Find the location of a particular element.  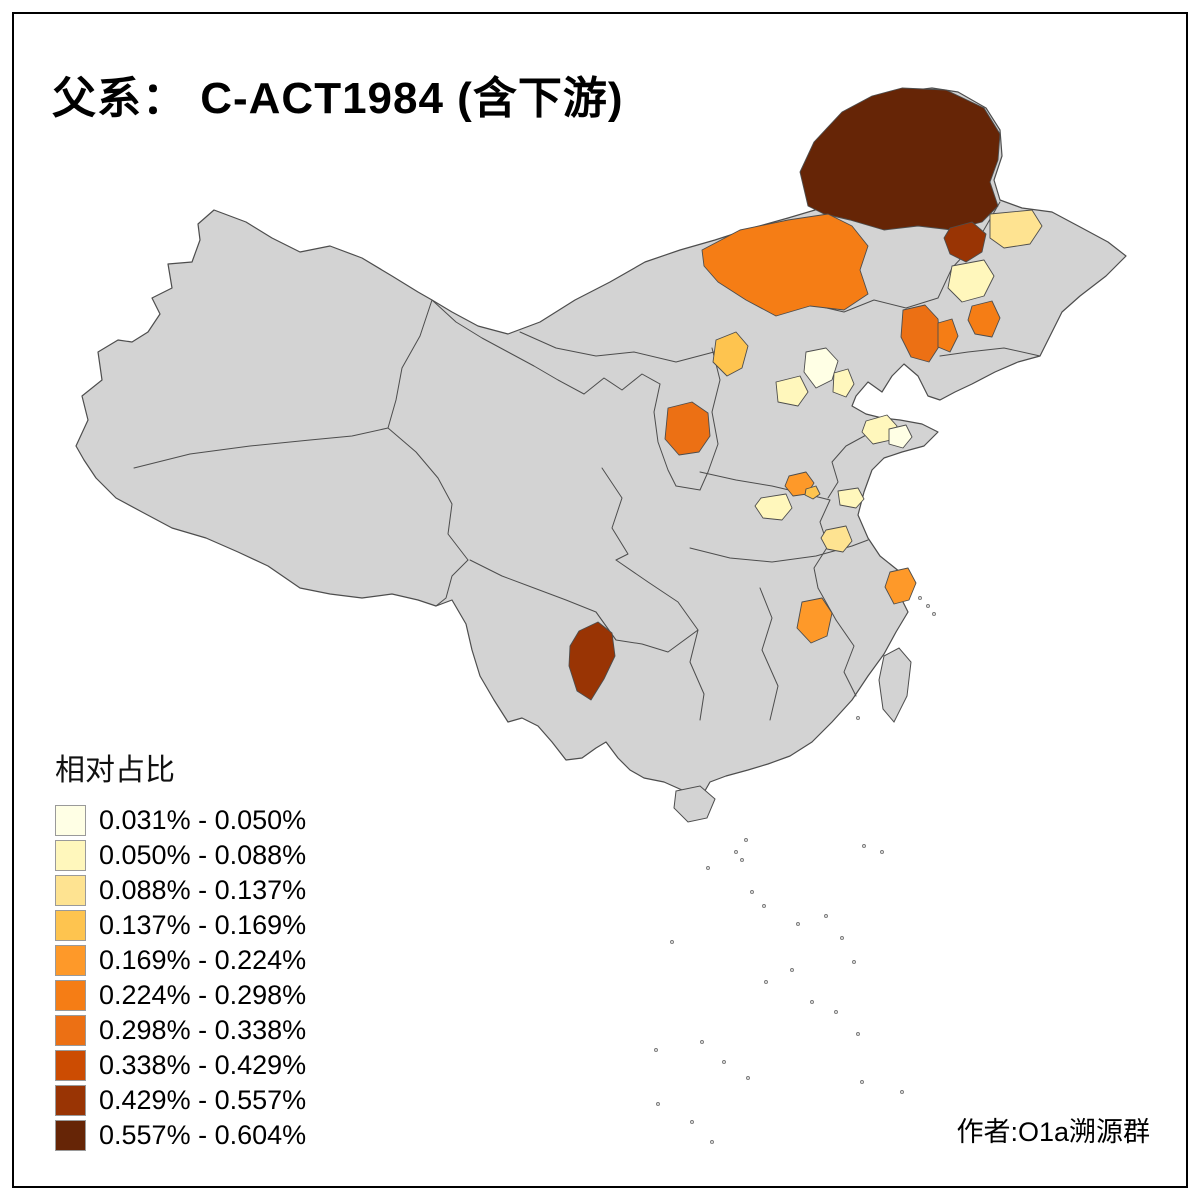

legend-row: 0.031% - 0.050% is located at coordinates (180, 820).